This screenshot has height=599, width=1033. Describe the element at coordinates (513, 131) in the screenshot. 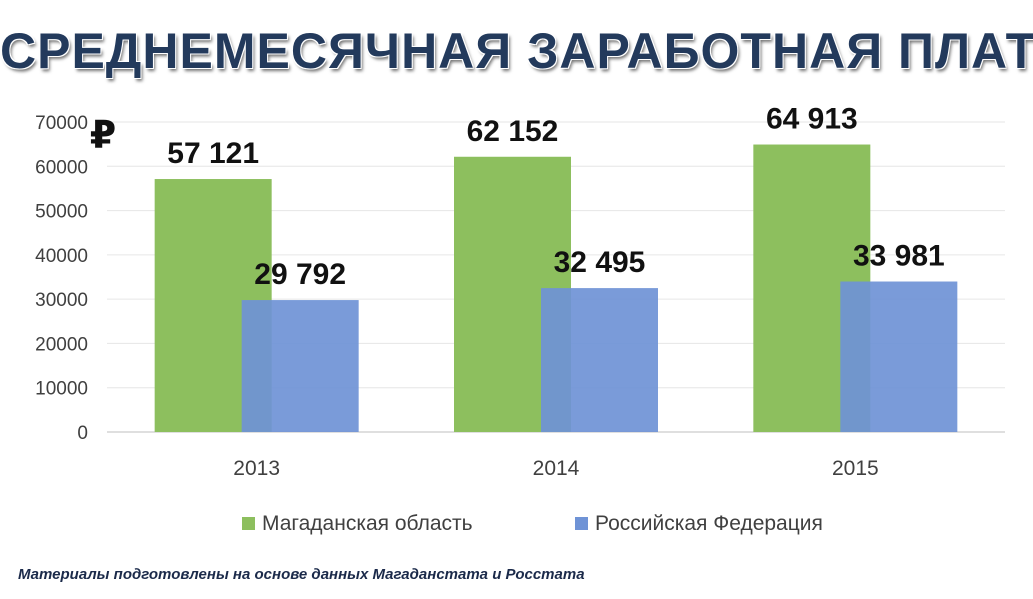

I see `data-label: 62 152` at that location.